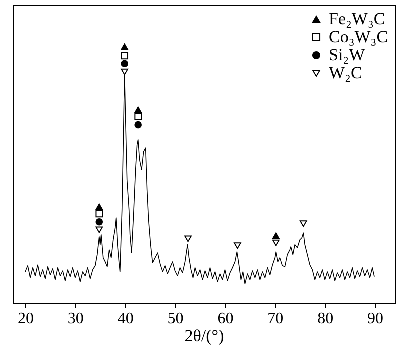 Image resolution: width=400 pixels, height=353 pixels. I want to click on x-axis-title: 2θ/(°), so click(204, 336).